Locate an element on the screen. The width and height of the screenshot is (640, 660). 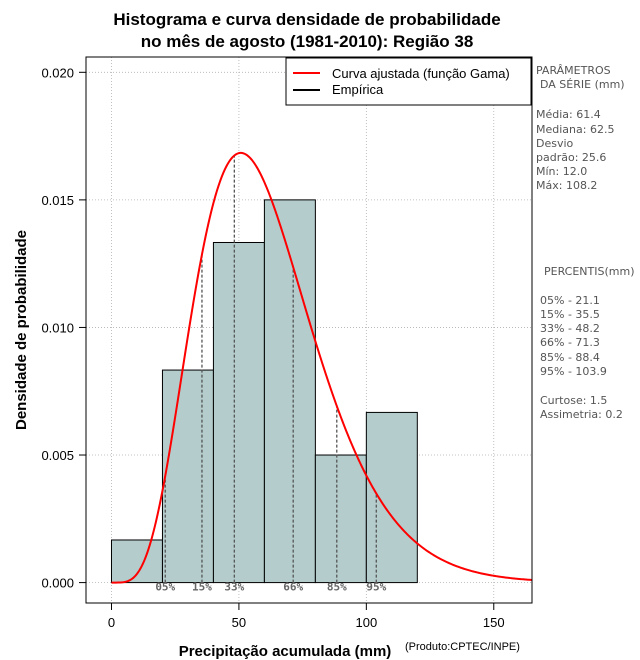
percentile-85: 85% - 88.4 is located at coordinates (570, 357).